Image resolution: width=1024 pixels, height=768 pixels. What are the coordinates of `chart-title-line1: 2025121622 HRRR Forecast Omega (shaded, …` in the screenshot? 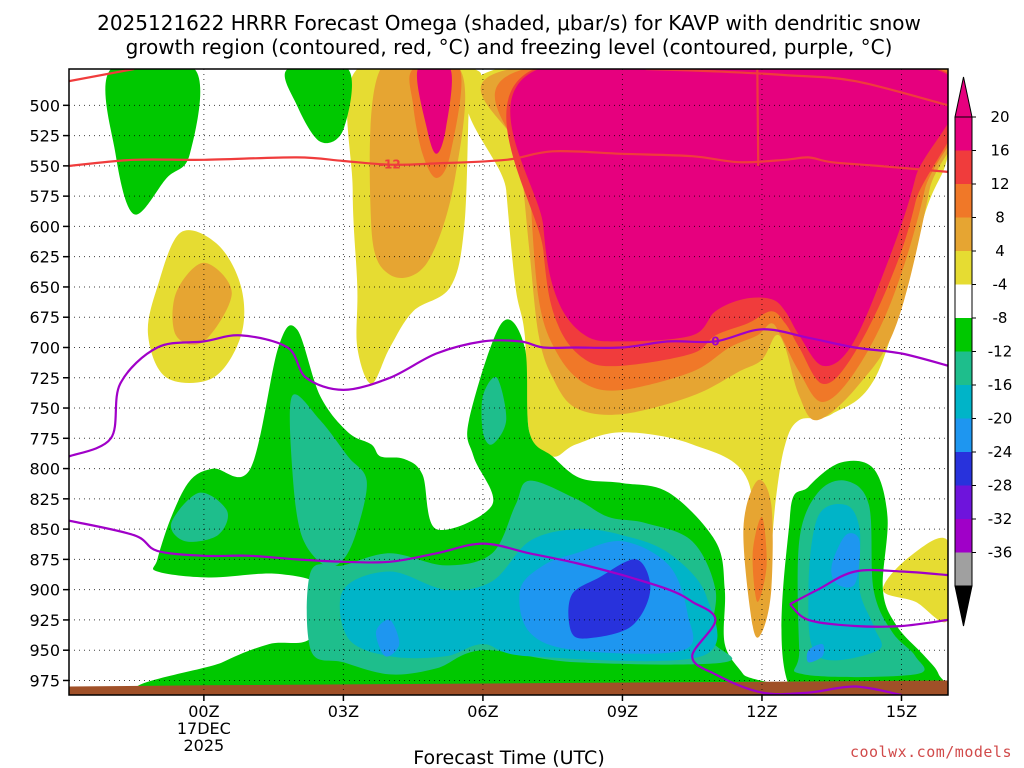 It's located at (509, 23).